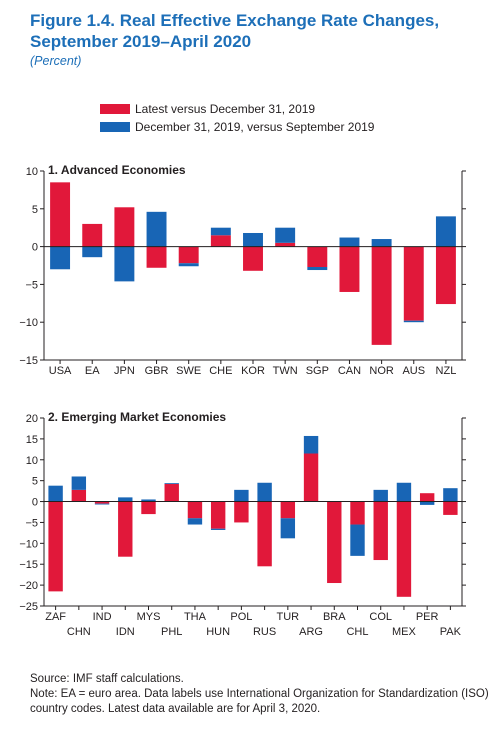 This screenshot has width=500, height=735. Describe the element at coordinates (450, 508) in the screenshot. I see `bar-pak-latest` at that location.